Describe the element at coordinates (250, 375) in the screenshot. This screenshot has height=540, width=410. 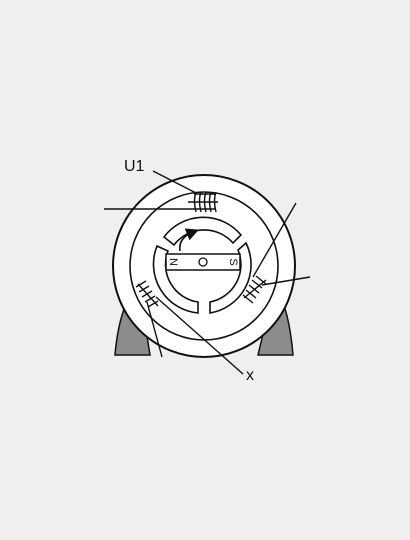
I see `label-x: x` at that location.